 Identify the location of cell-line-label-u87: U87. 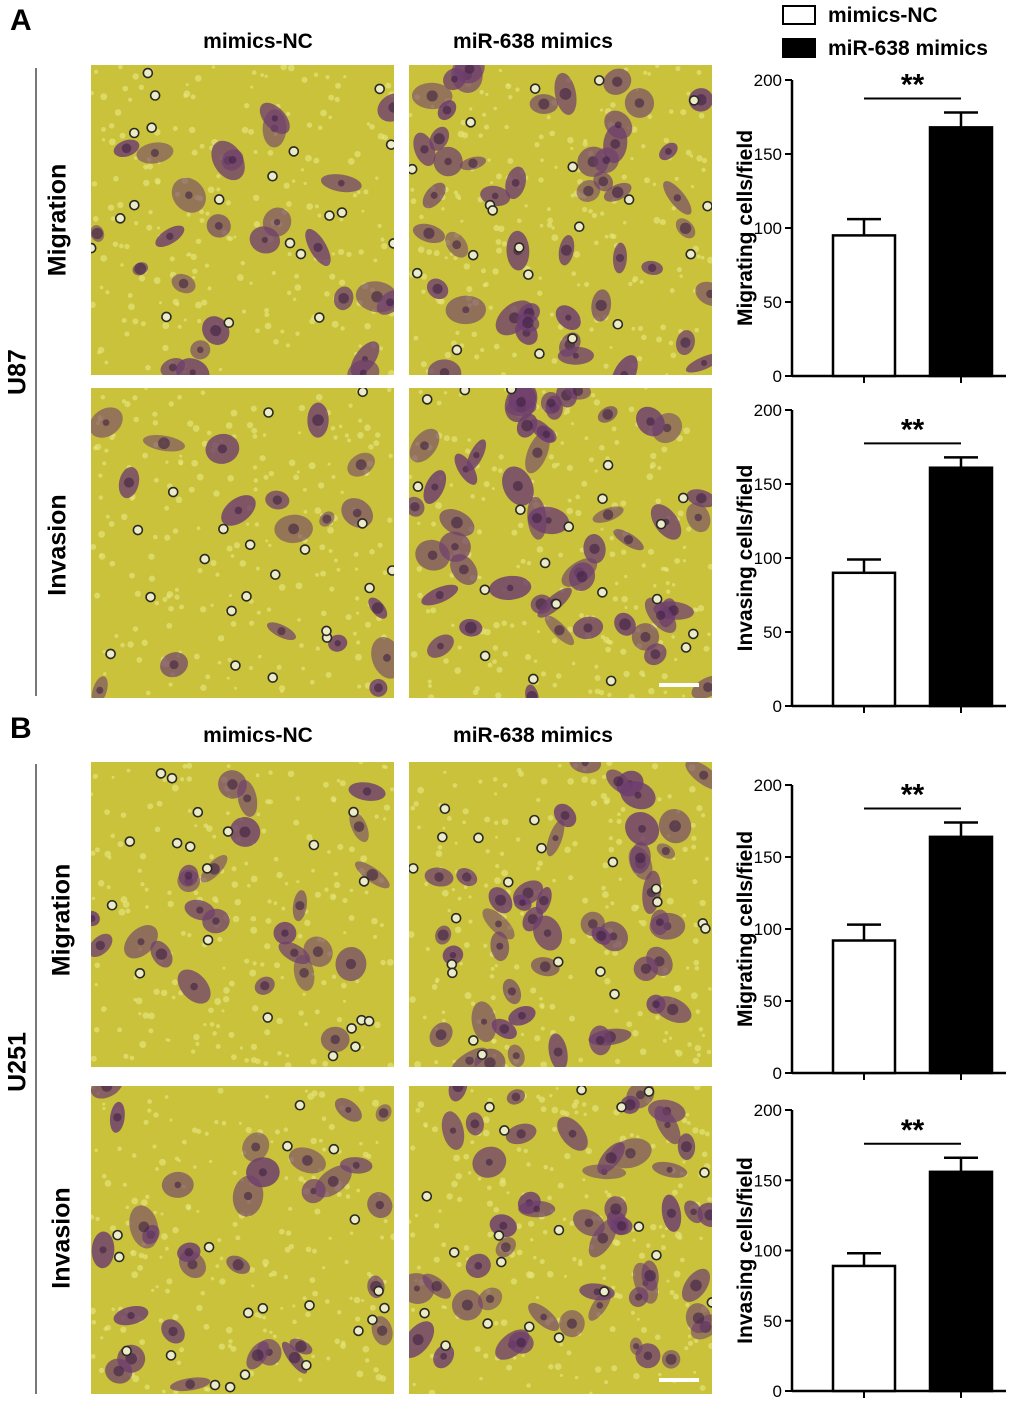
(17, 372).